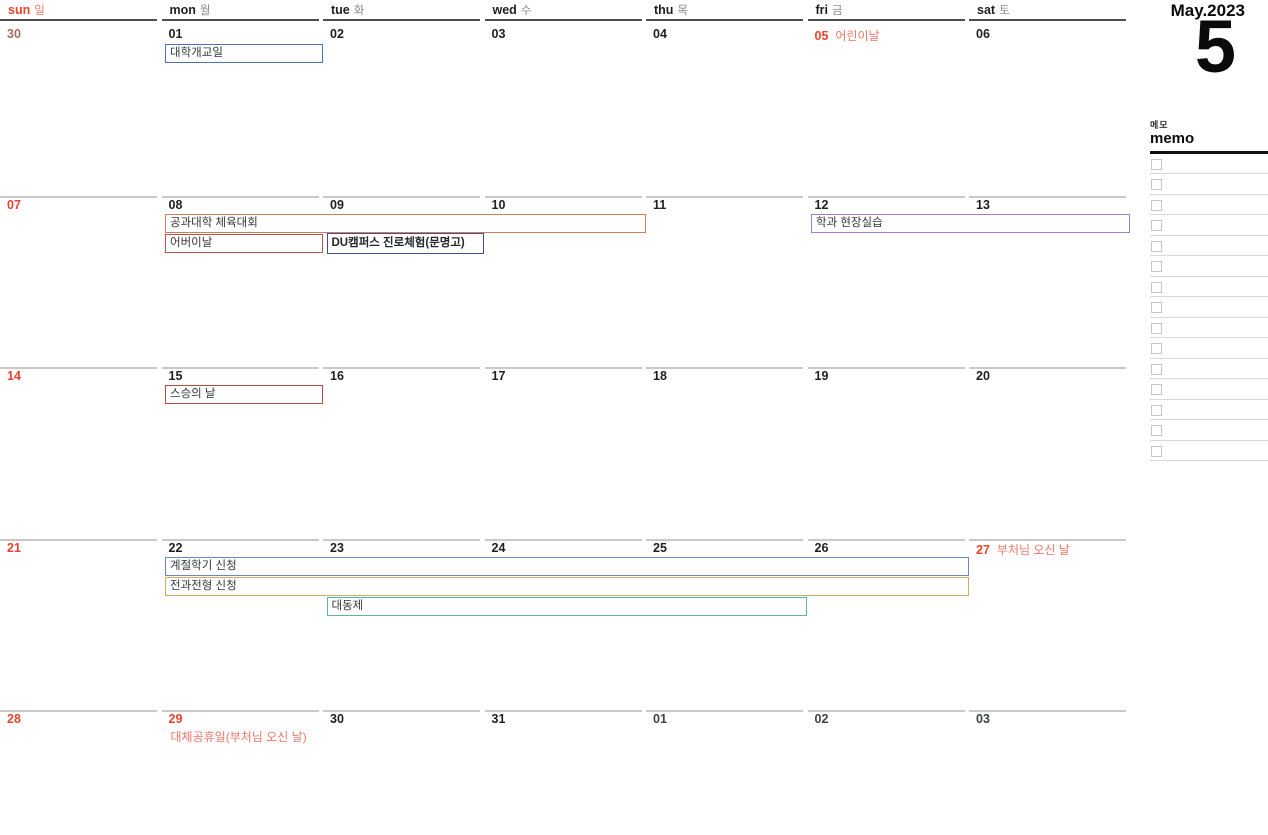 Image resolution: width=1268 pixels, height=835 pixels. Describe the element at coordinates (993, 10) in the screenshot. I see `day-header-sat: sat 토` at that location.